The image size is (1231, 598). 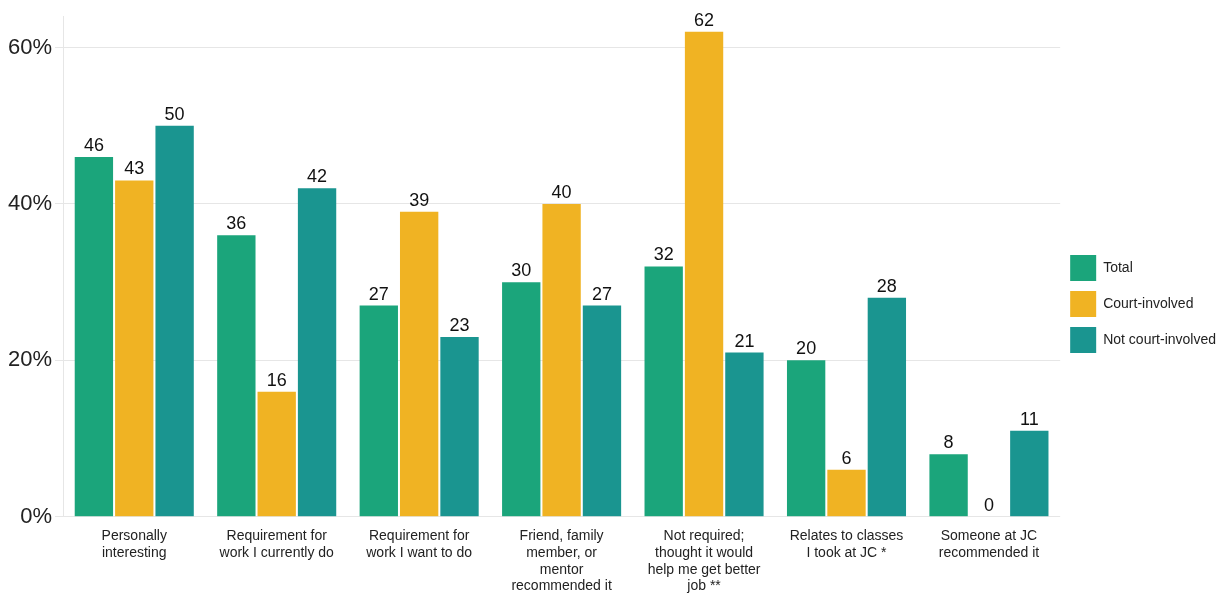 I want to click on data-label: 11, so click(x=1029, y=418).